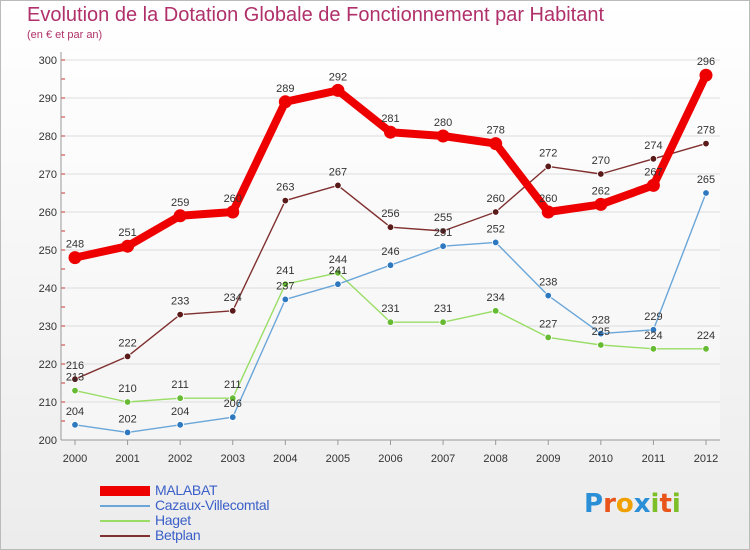 The height and width of the screenshot is (550, 750). What do you see at coordinates (178, 535) in the screenshot?
I see `legend-label-betplan: Betplan` at bounding box center [178, 535].